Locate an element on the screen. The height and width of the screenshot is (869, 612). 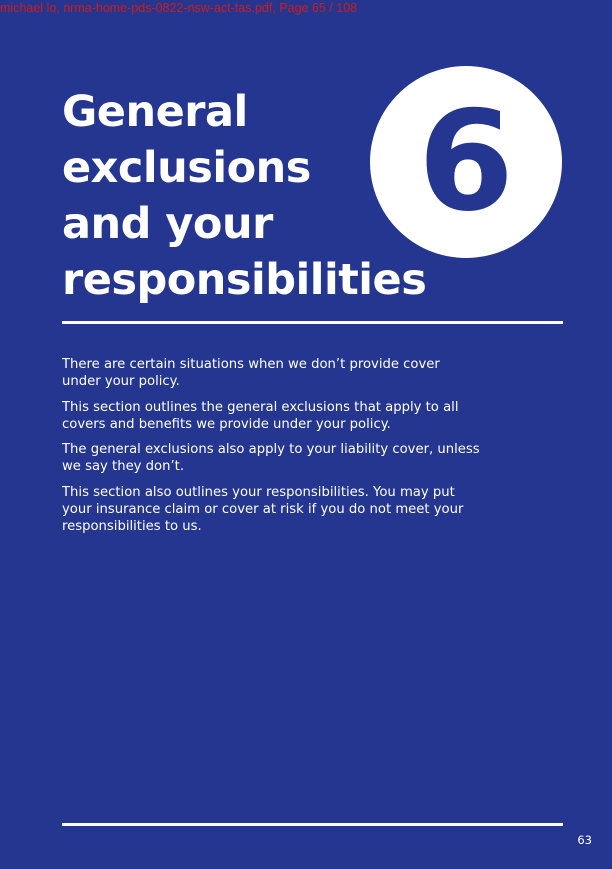
section-title-line: and your is located at coordinates (167, 224).